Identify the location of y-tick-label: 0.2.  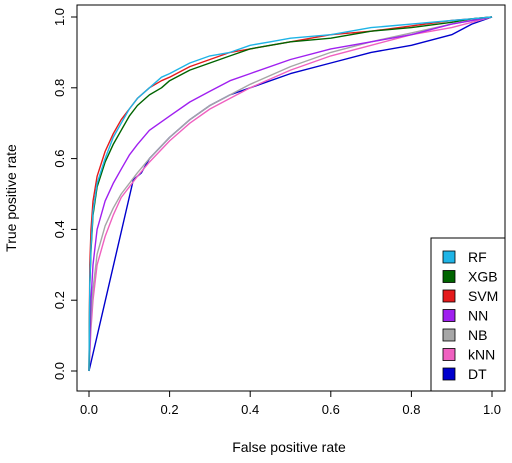
(59, 300).